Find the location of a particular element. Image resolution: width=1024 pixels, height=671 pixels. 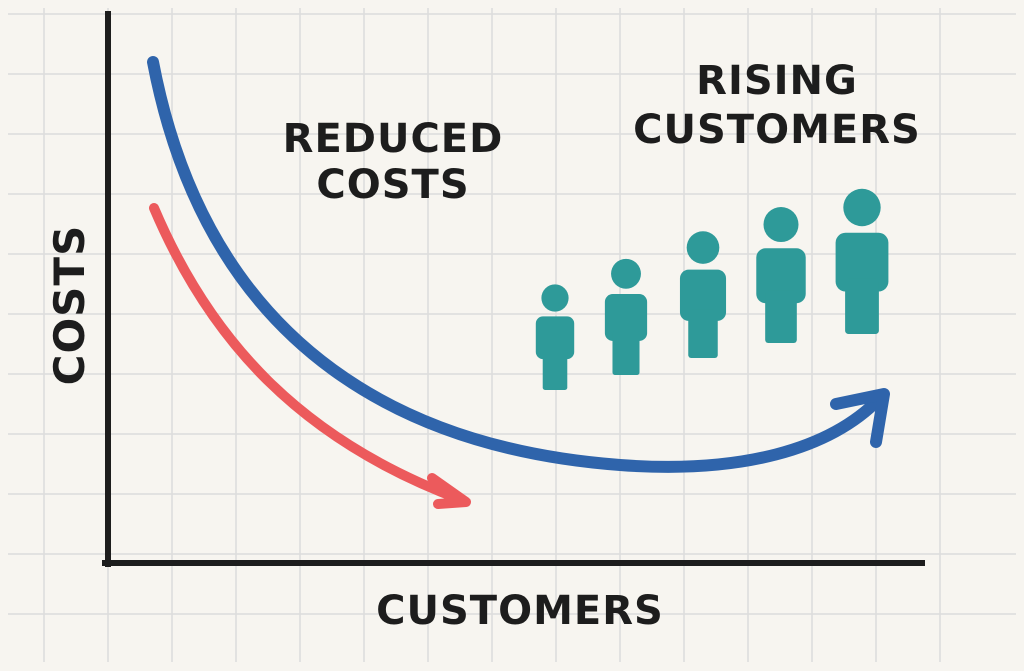

reduced-costs-label-line1: REDUCED is located at coordinates (393, 139).